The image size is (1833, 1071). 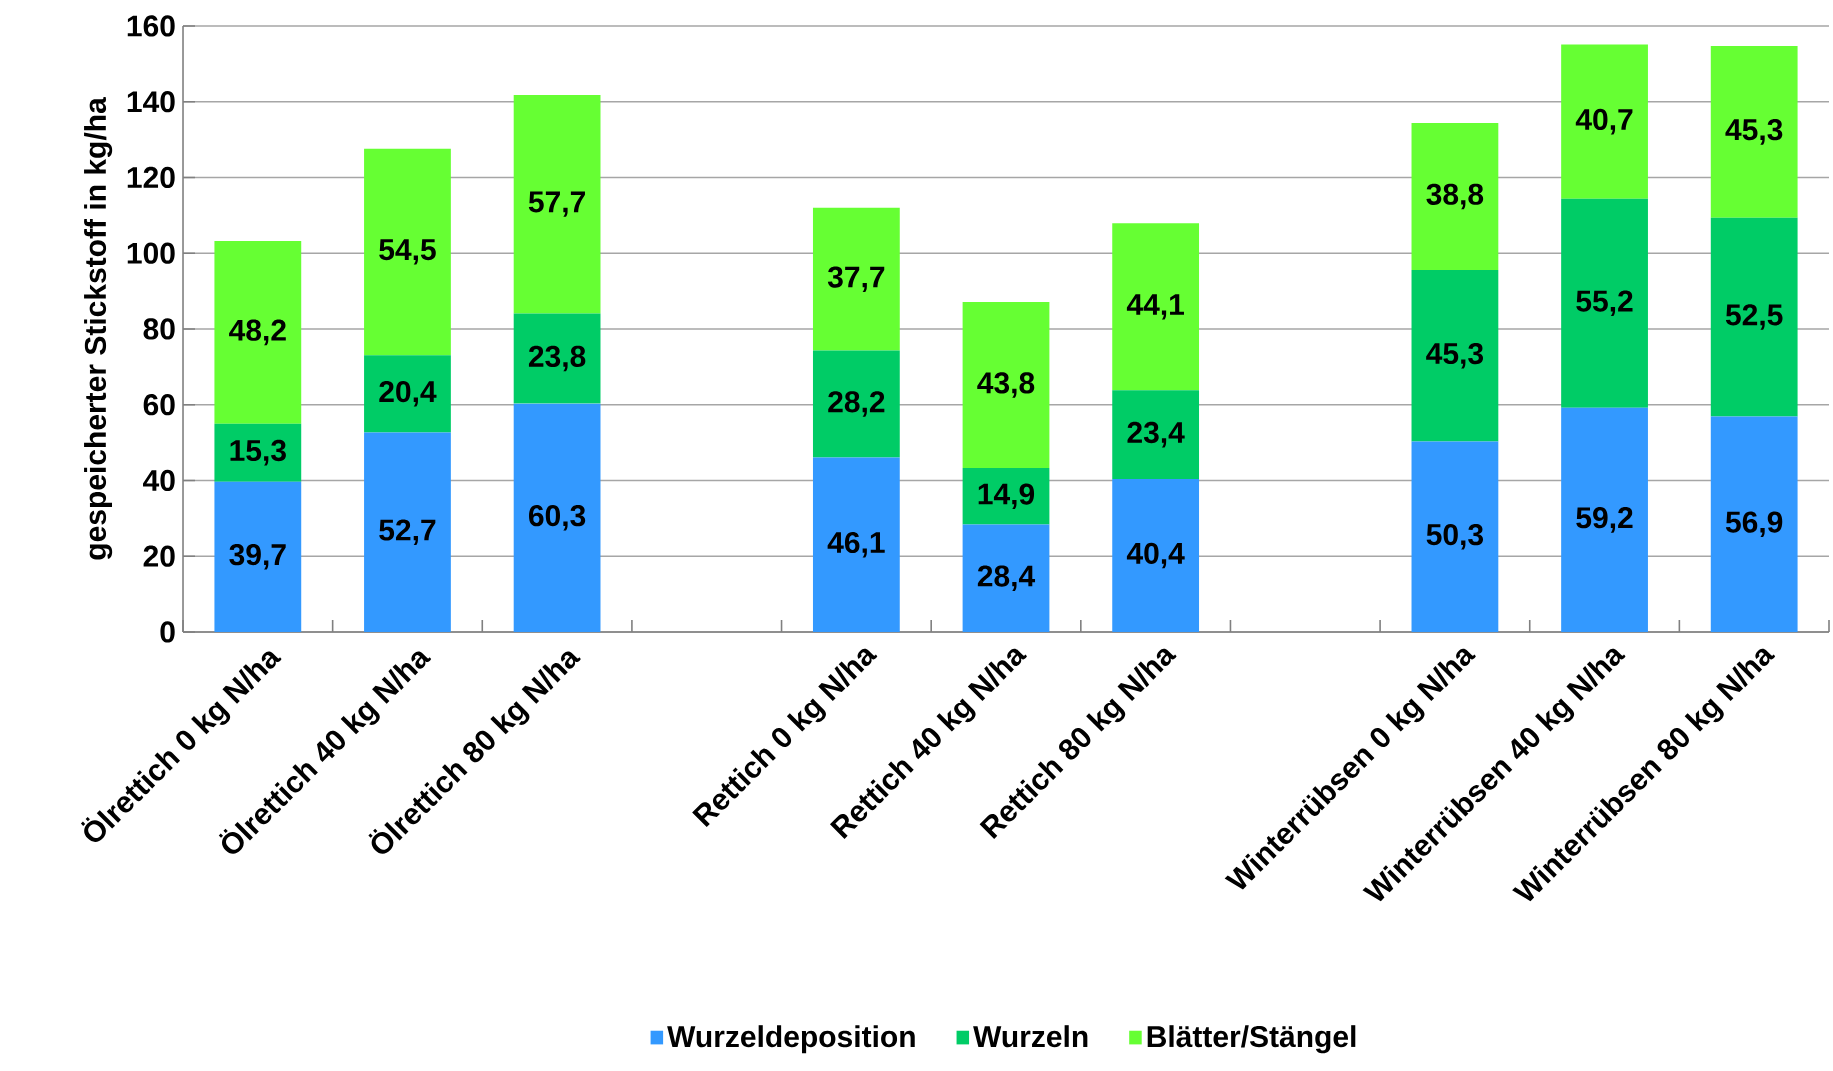 I want to click on data-label: 59,2, so click(x=1604, y=520).